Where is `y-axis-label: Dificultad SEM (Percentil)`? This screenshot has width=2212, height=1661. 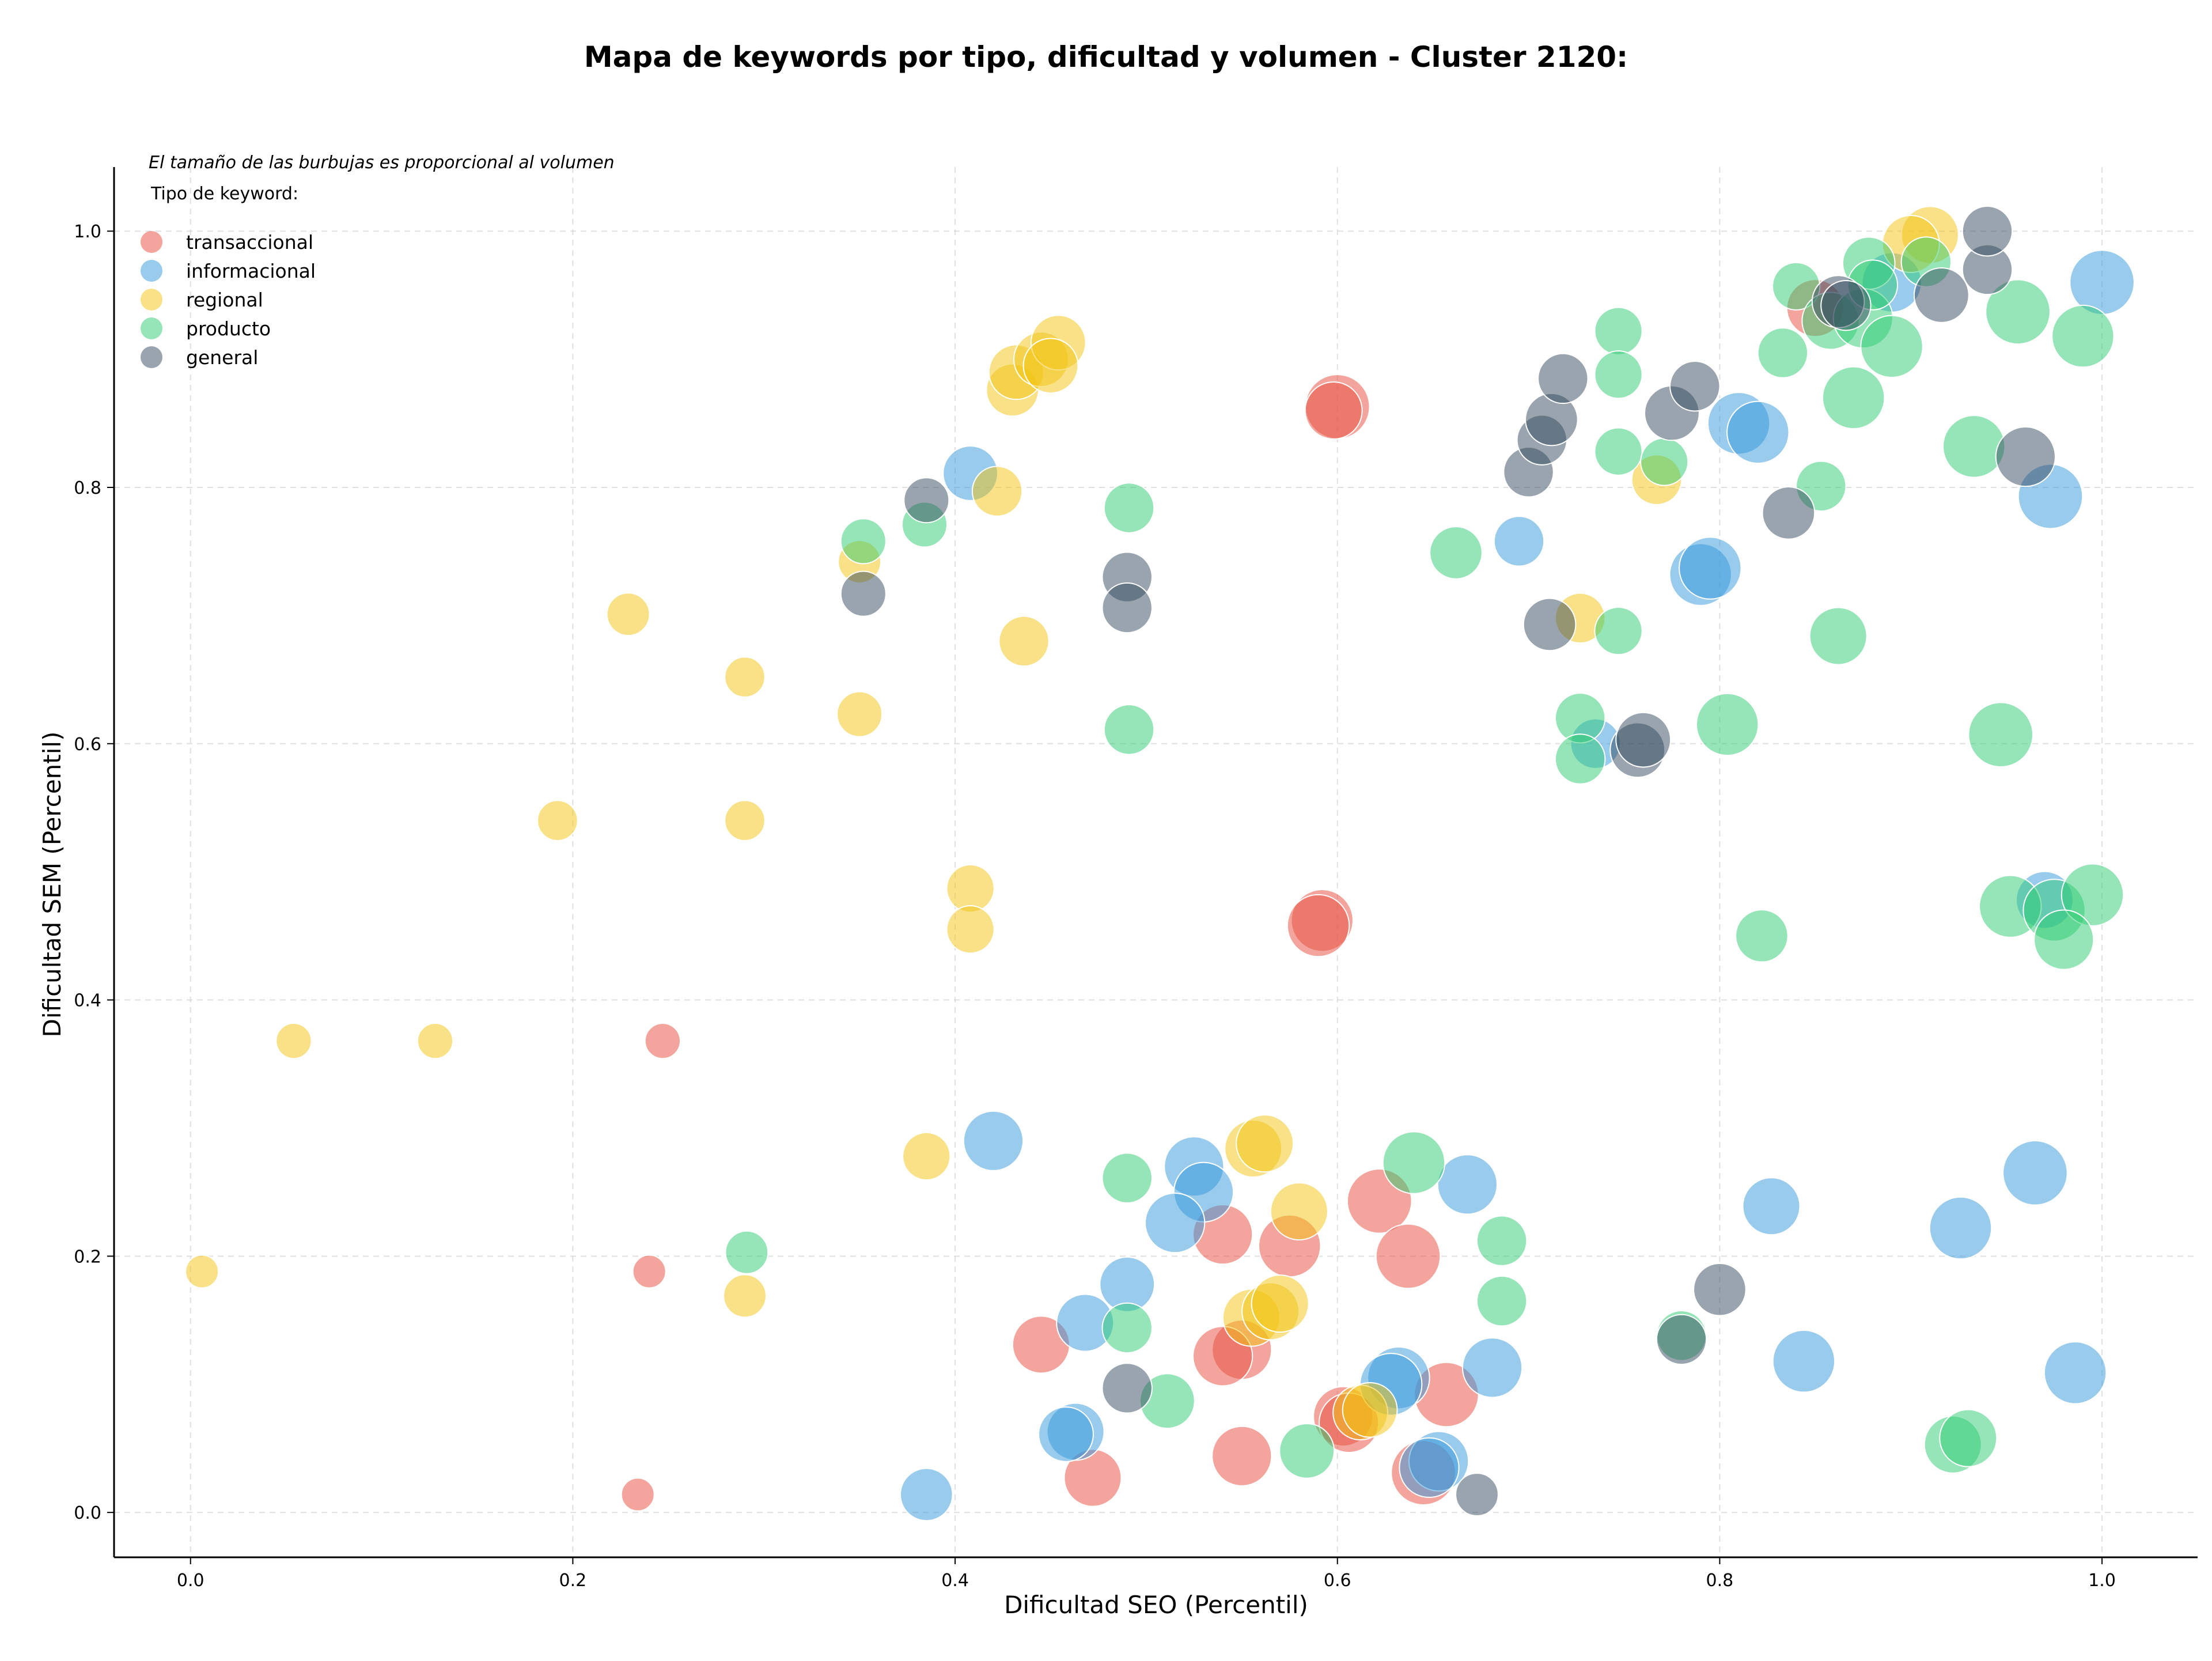
y-axis-label: Dificultad SEM (Percentil) is located at coordinates (52, 885).